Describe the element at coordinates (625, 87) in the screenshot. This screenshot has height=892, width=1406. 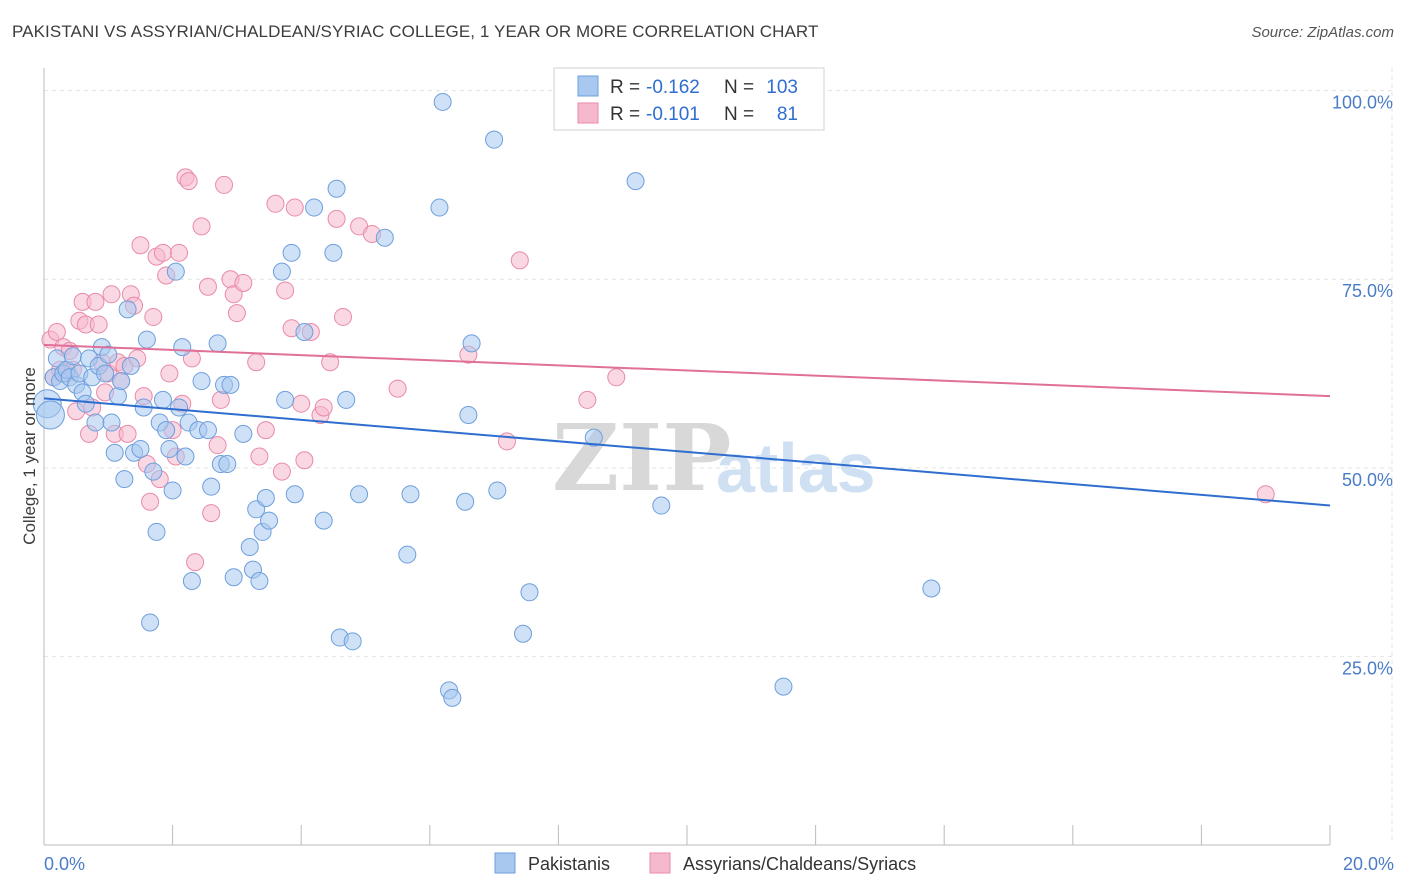
I see `legend-r-label-blue: R =` at that location.